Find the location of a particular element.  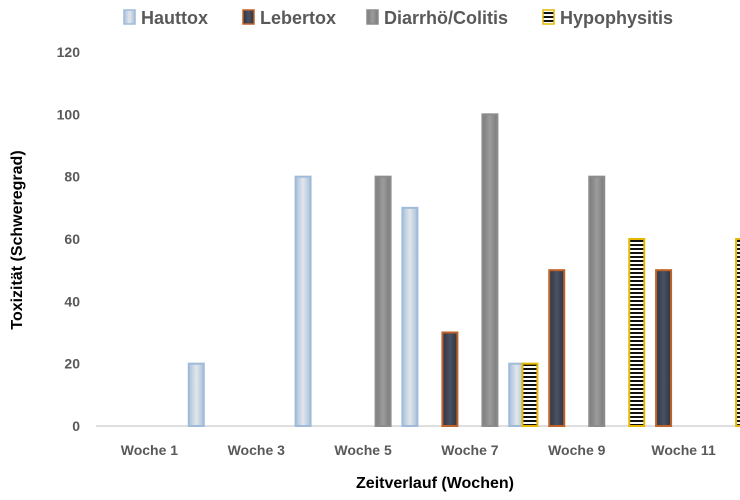

y-tick-label: 60 is located at coordinates (72, 239).